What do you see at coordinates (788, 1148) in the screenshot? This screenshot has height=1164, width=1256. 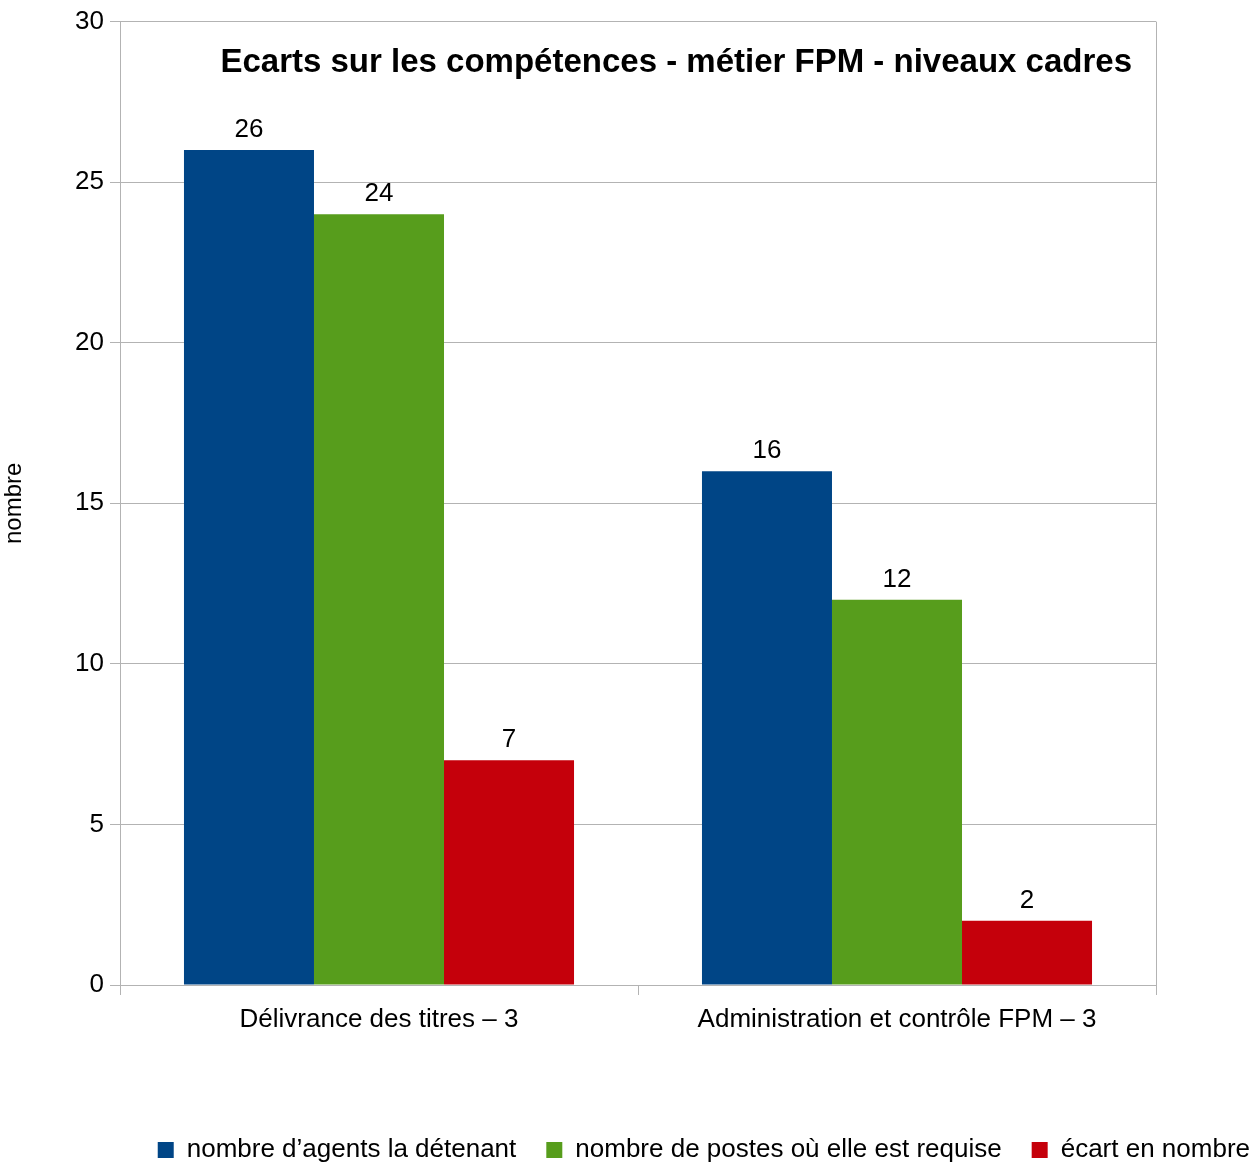 I see `legend-label: nombre de postes où elle est requise` at bounding box center [788, 1148].